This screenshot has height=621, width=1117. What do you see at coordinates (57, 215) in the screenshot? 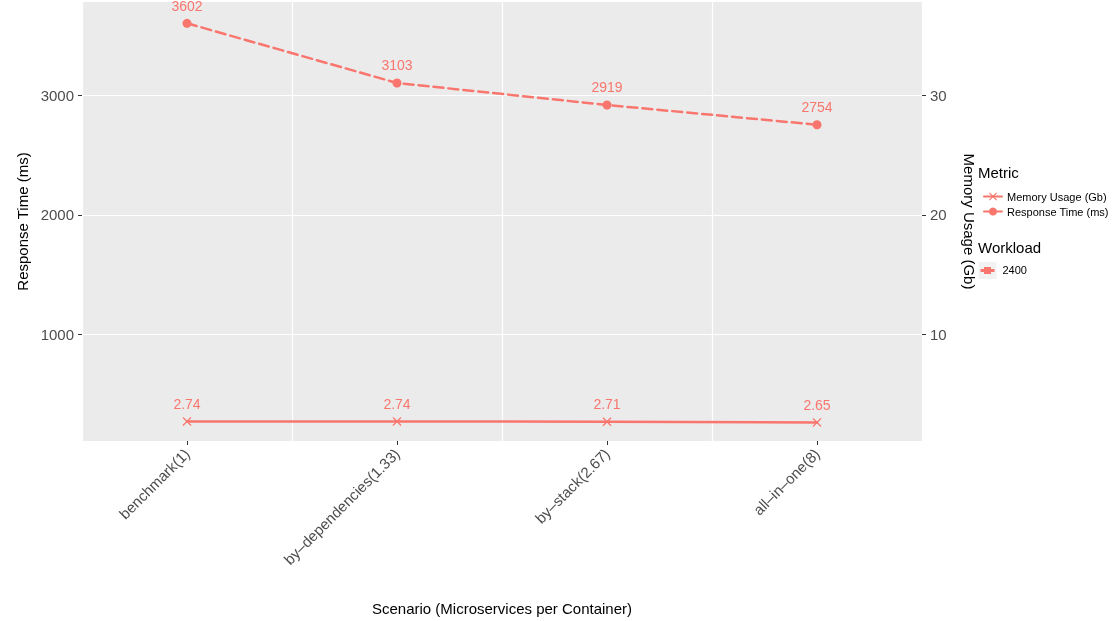
I see `y-tick-label: 2000` at bounding box center [57, 215].